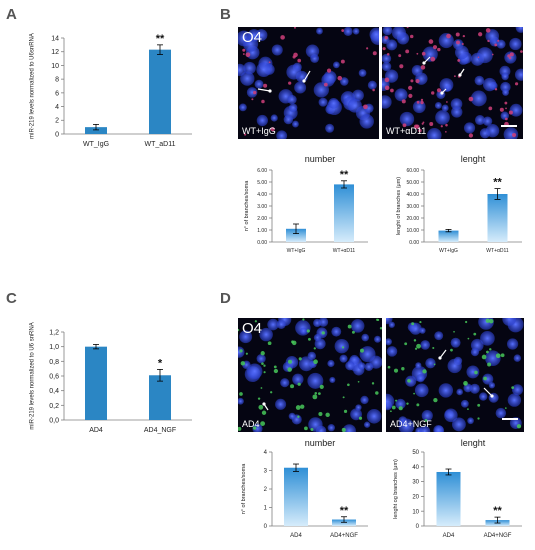 The image size is (535, 550). I want to click on y-tick-label: 1.00, so click(262, 231).